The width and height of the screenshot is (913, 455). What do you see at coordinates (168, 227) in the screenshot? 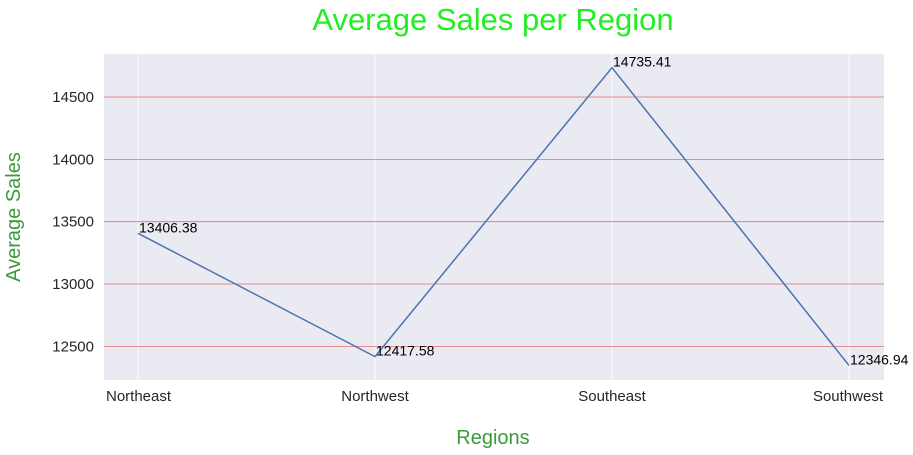
I see `data-label: 13406.38` at bounding box center [168, 227].